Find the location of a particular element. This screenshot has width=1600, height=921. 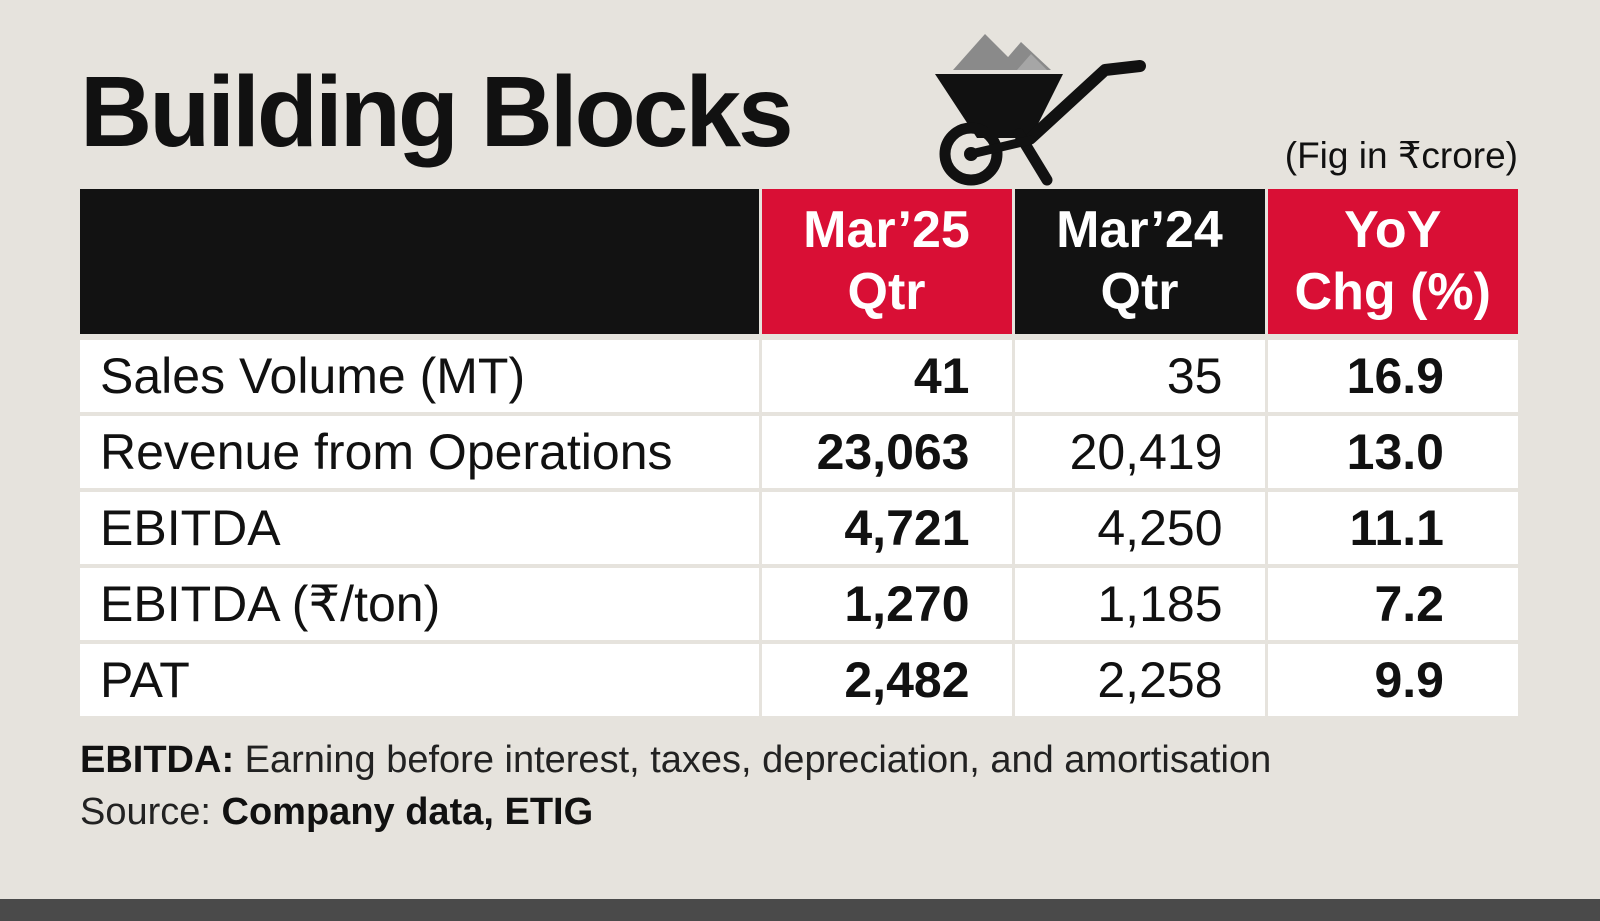

ebitda-term: EBITDA: is located at coordinates (157, 760).